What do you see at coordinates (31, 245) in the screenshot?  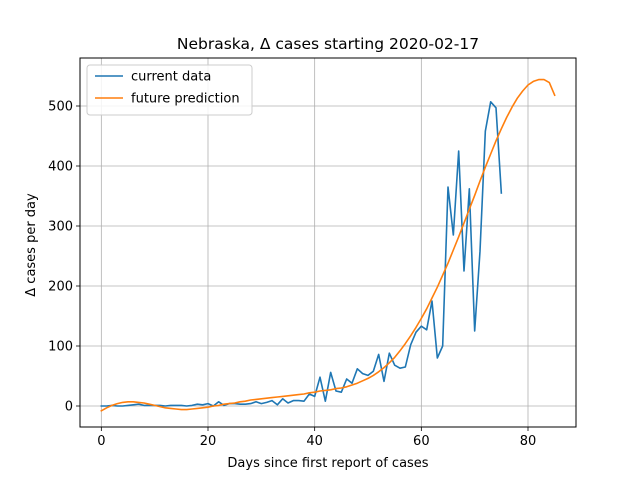 I see `y-axis-label: Δ cases per day` at bounding box center [31, 245].